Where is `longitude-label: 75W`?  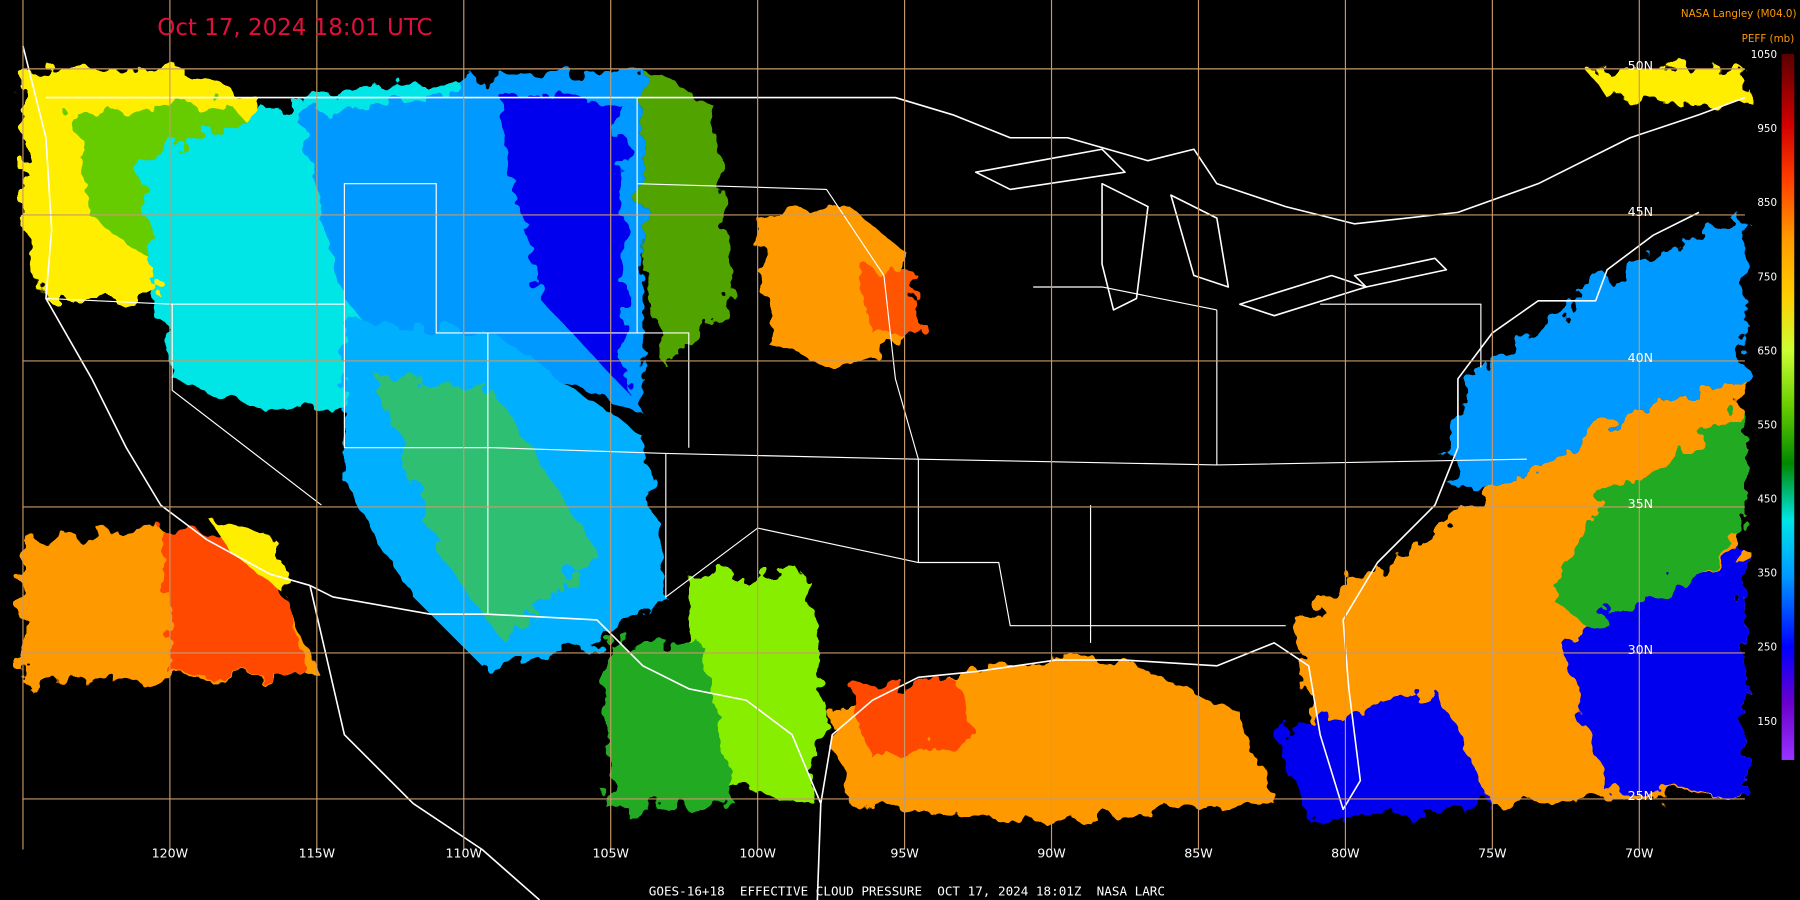
longitude-label: 75W is located at coordinates (1492, 853).